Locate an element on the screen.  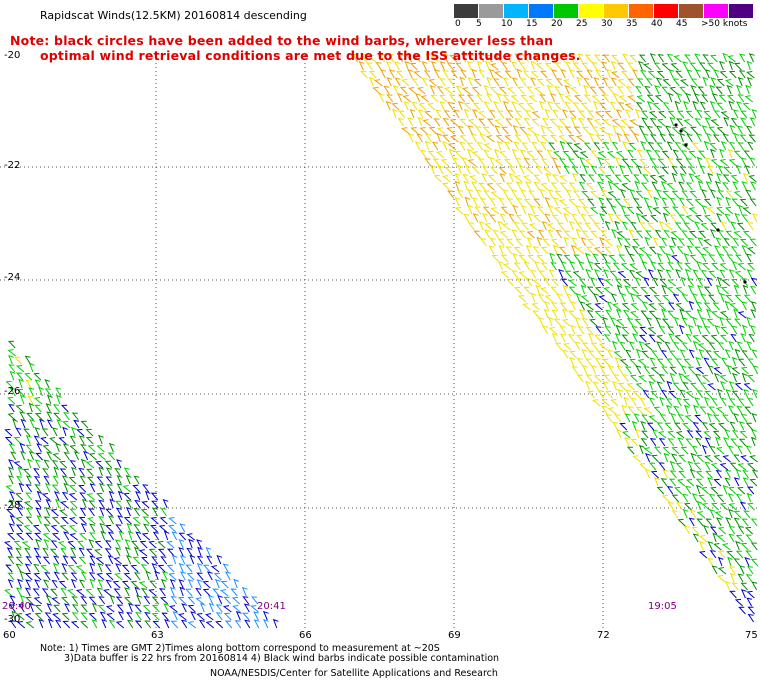
legend-labels: 0 5 10 15 20 25 30 35 40 45 >50 knots is located at coordinates (604, 25).